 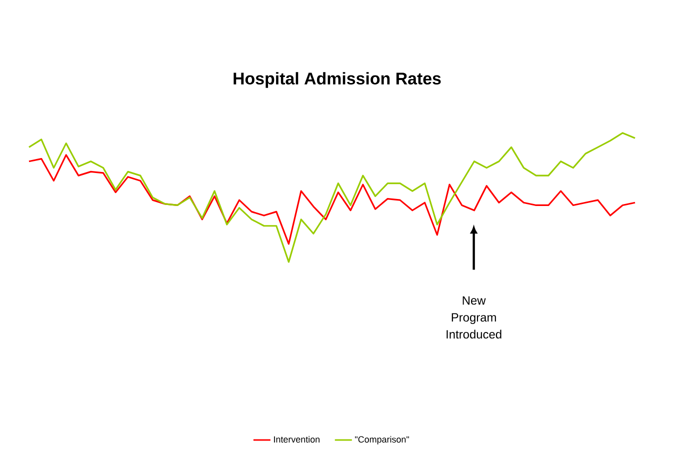 What do you see at coordinates (382, 440) in the screenshot?
I see `legend-label: "Comparison"` at bounding box center [382, 440].